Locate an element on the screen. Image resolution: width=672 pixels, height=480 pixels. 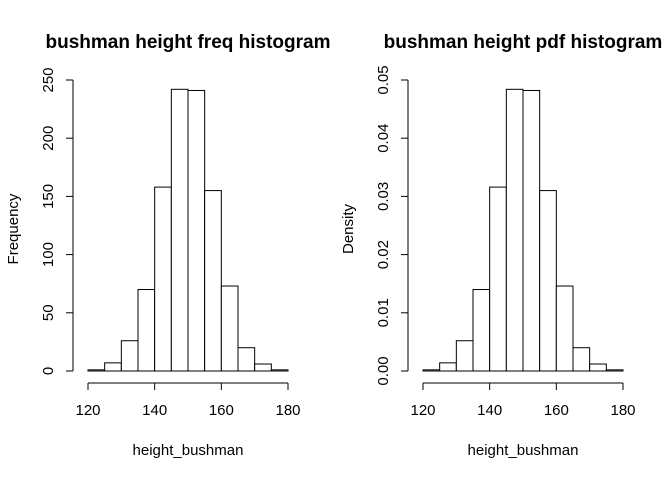
pdf-x-tick-label: 140 is located at coordinates (489, 410).